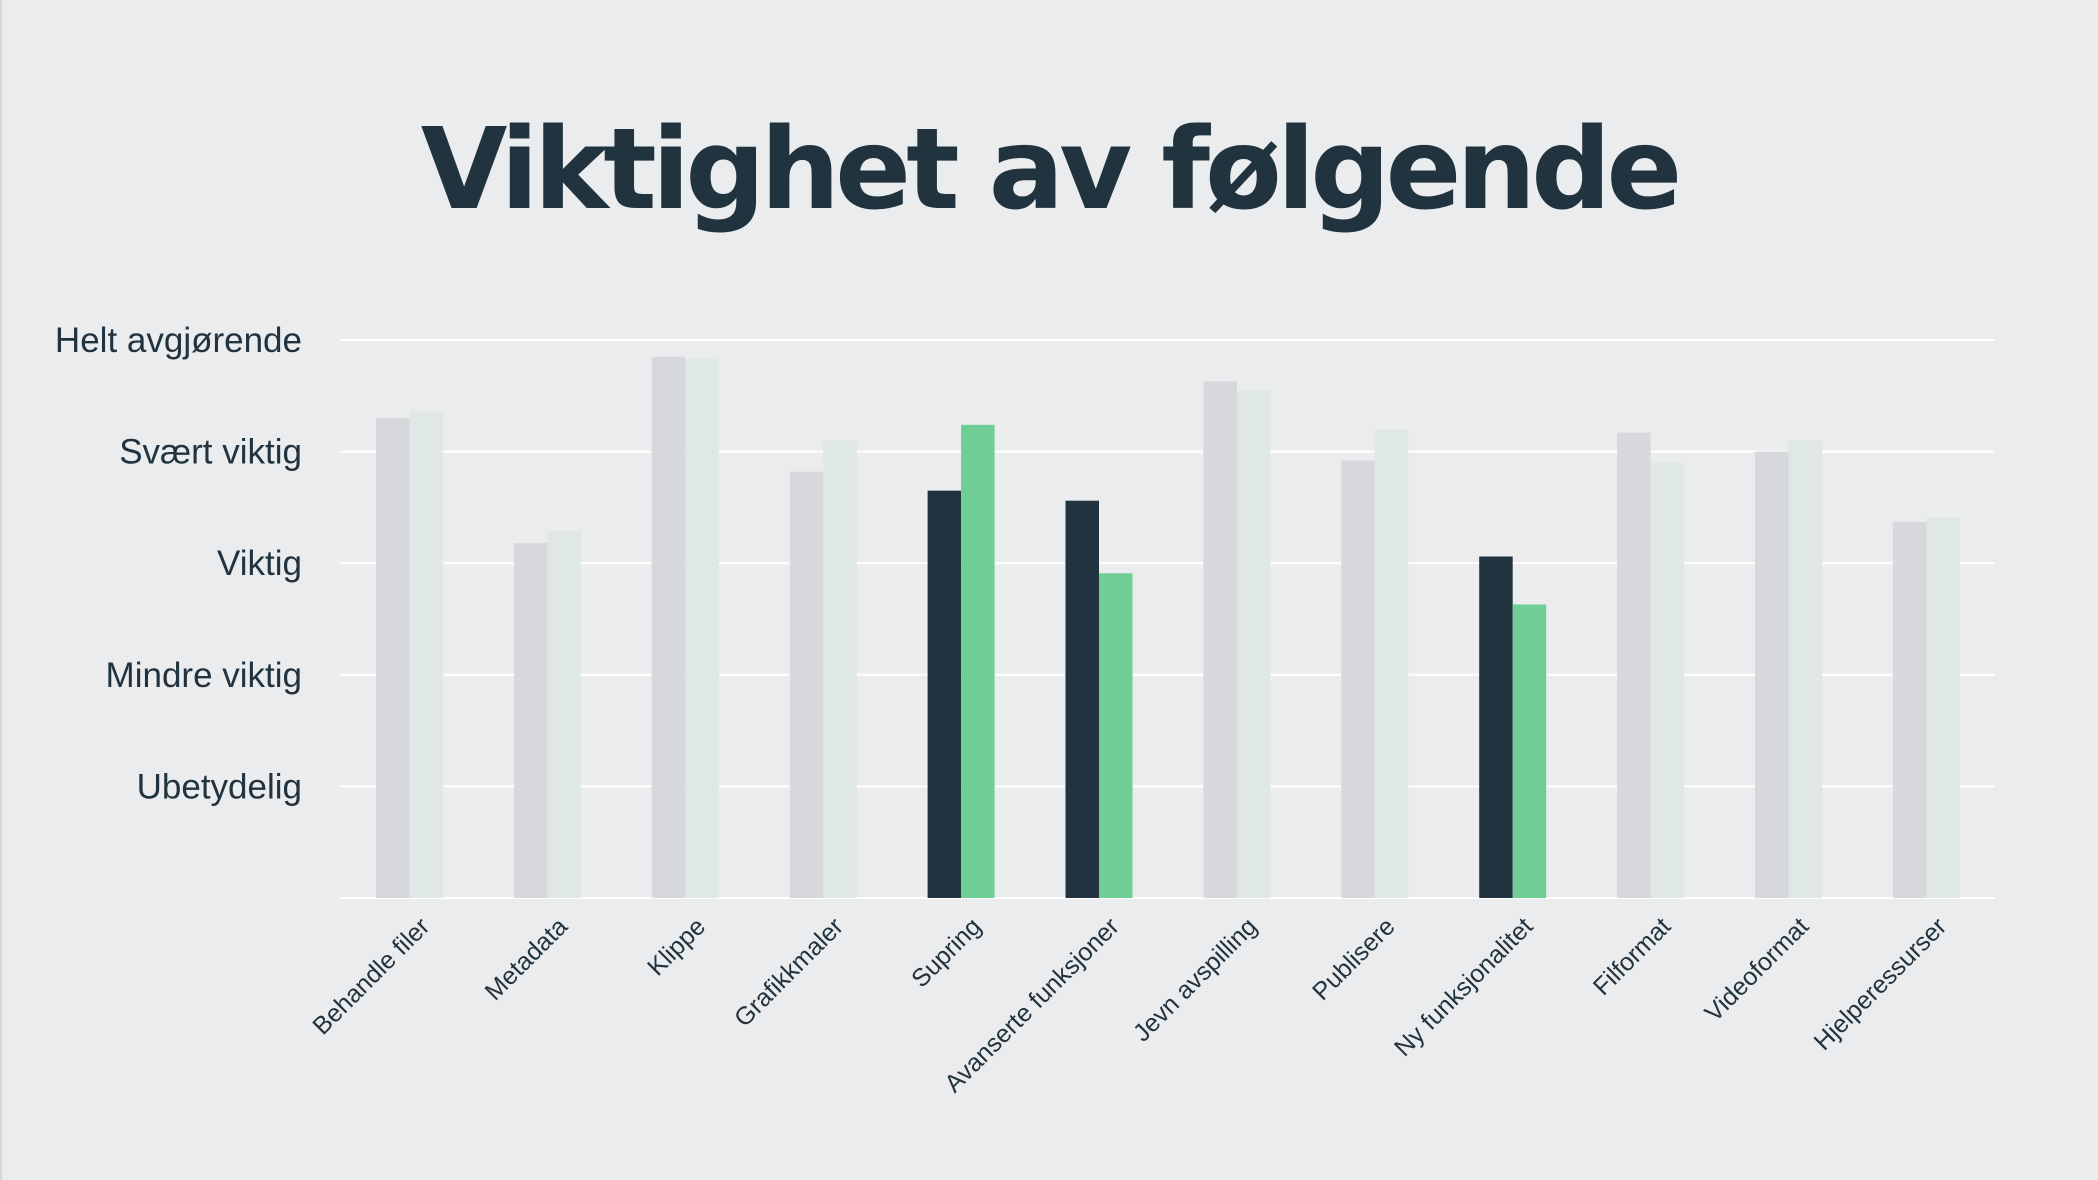  I want to click on x-tick-label: Metadata, so click(527, 959).